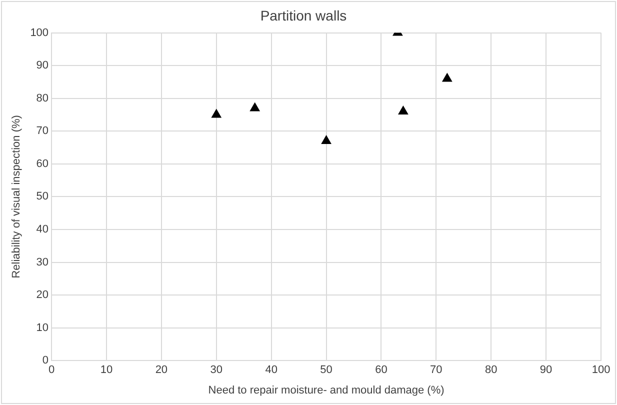 This screenshot has height=405, width=617. I want to click on x-tick-label: 20, so click(161, 370).